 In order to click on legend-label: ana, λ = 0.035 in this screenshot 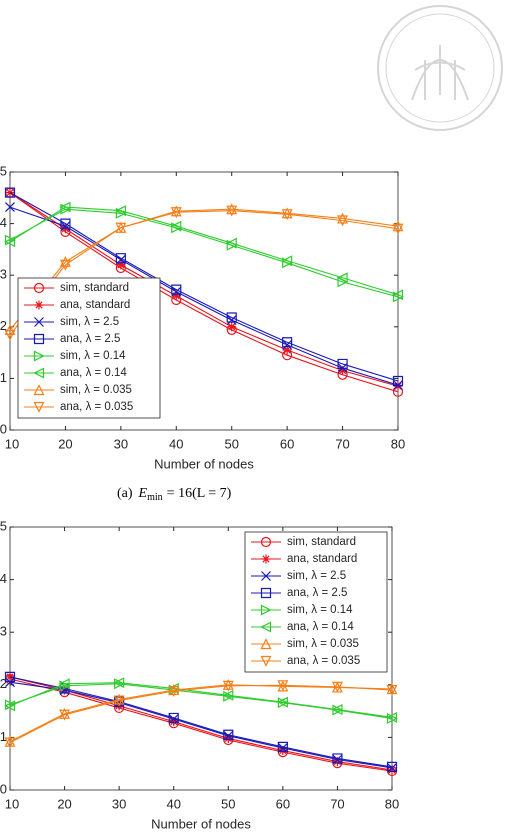, I will do `click(96, 407)`.